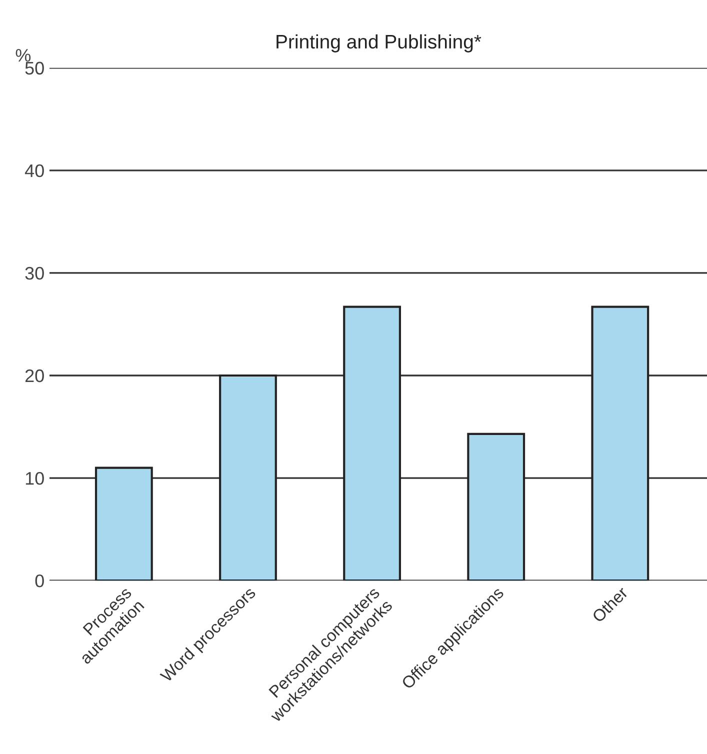  What do you see at coordinates (35, 478) in the screenshot?
I see `y-tick-label: 10` at bounding box center [35, 478].